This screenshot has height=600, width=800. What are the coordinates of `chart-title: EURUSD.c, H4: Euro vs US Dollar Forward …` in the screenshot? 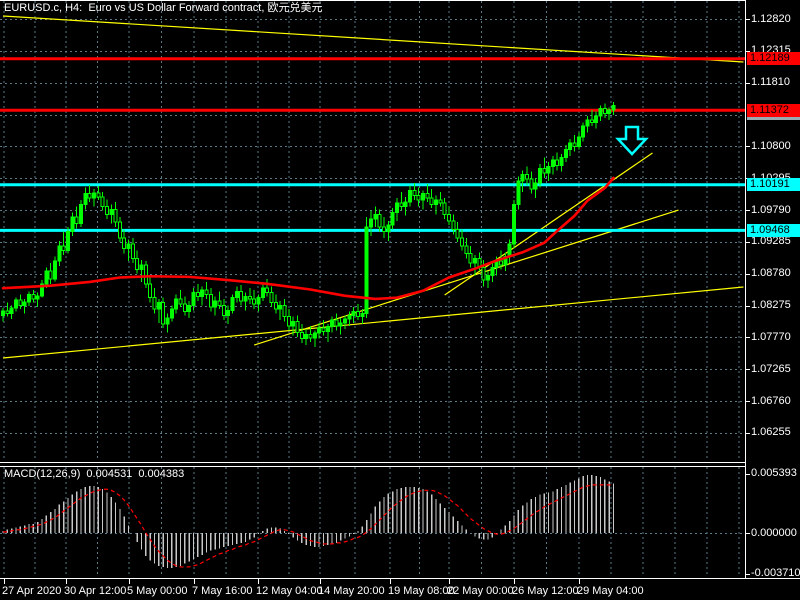 It's located at (163, 8).